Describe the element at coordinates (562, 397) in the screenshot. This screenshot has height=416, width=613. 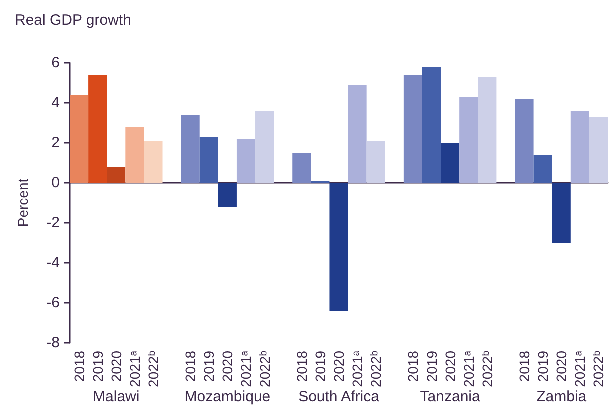
I see `text: Zambia` at that location.